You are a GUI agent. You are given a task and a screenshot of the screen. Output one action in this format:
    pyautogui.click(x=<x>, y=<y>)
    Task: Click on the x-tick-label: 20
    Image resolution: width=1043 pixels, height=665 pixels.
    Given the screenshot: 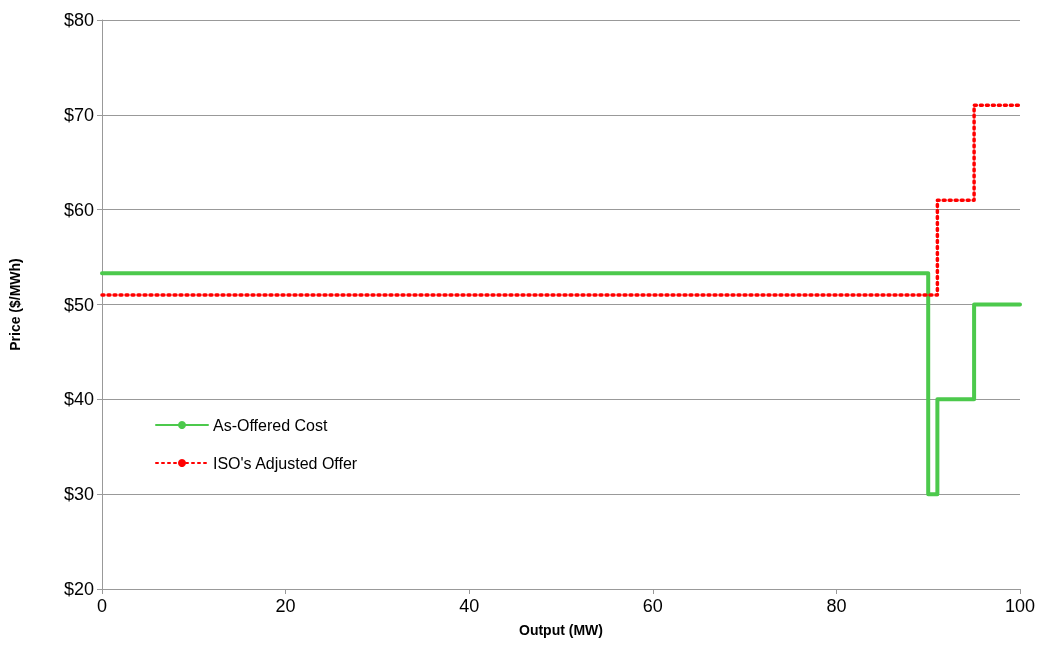 What is the action you would take?
    pyautogui.click(x=285, y=606)
    